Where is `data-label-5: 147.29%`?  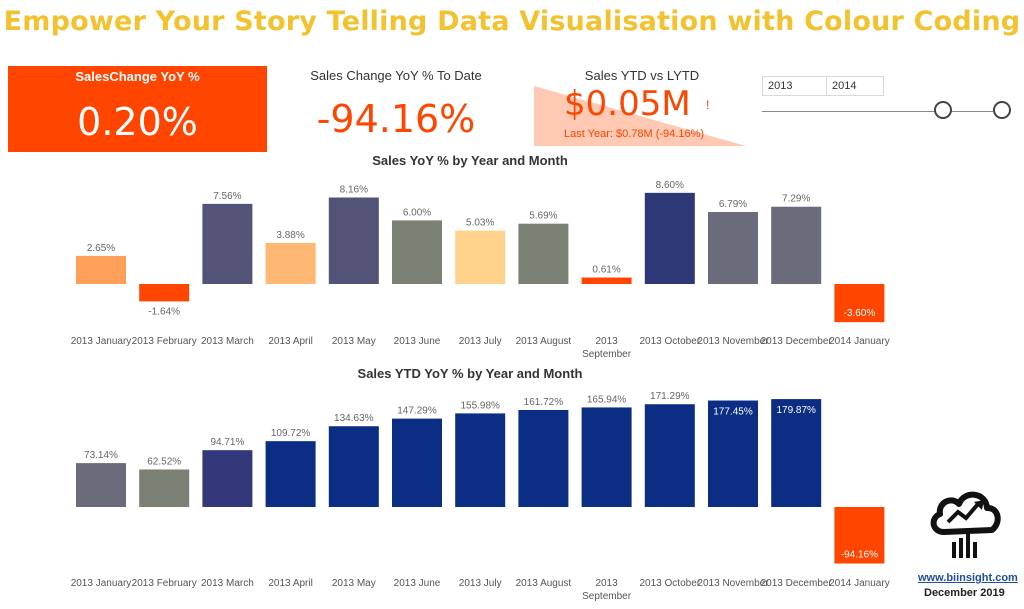
data-label-5: 147.29% is located at coordinates (417, 411).